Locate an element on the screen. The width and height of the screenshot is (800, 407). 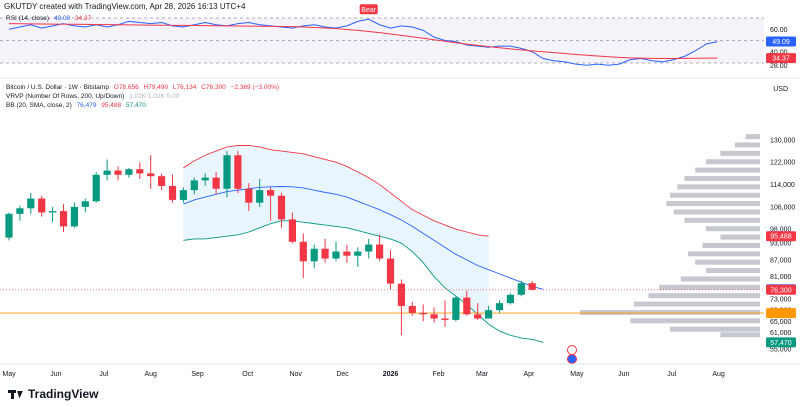
bb-legend-label: BB (20, SMA, close, 2) is located at coordinates (39, 105).